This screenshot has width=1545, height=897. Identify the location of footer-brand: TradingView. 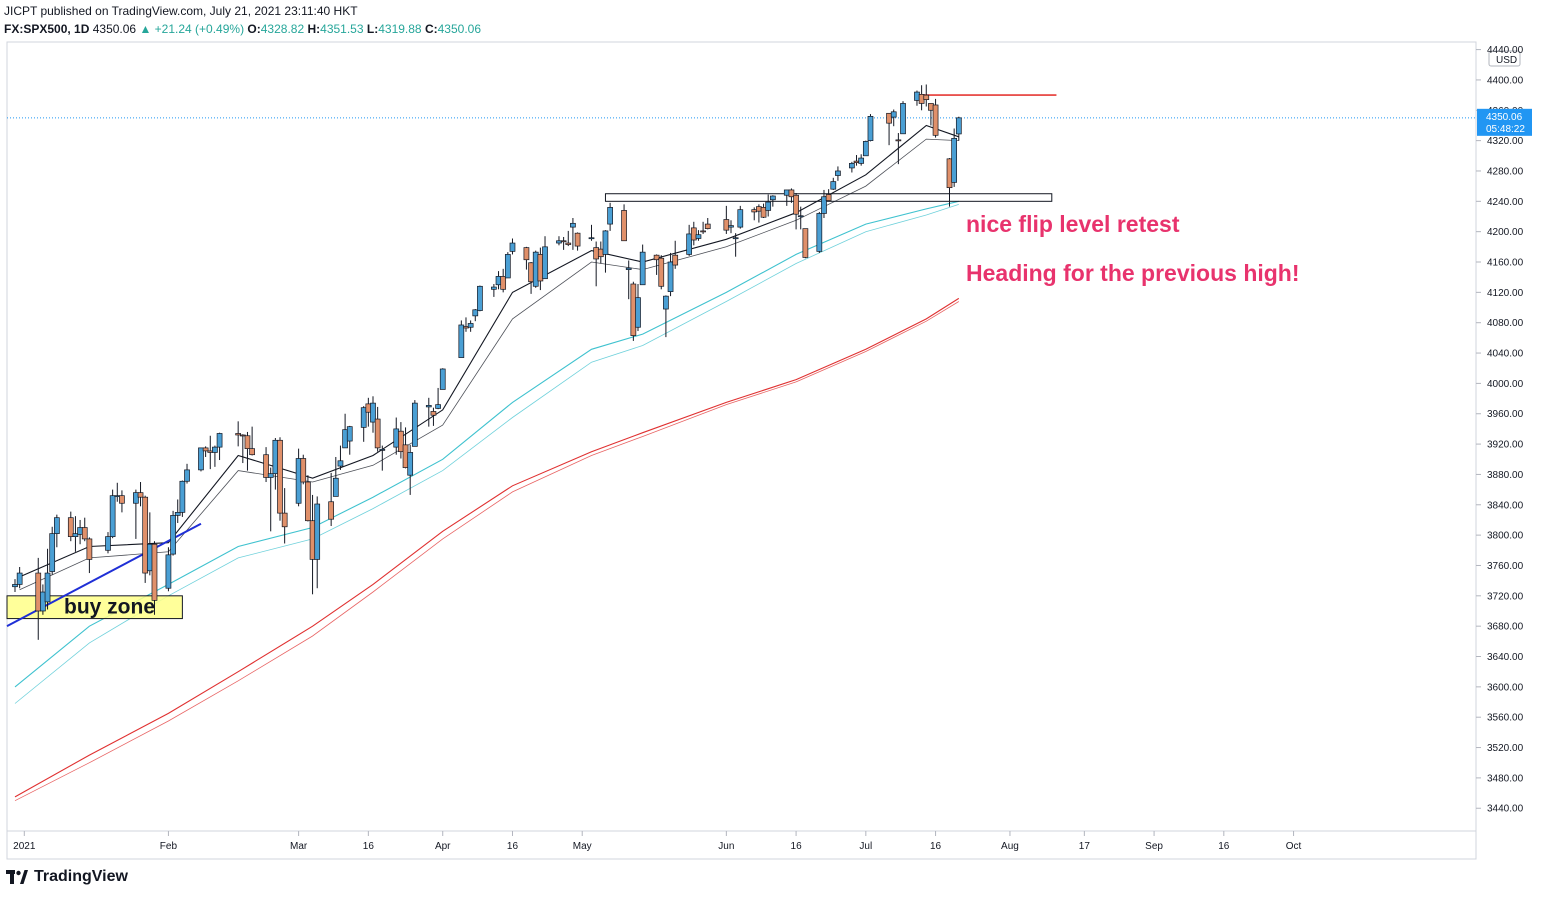
(67, 877).